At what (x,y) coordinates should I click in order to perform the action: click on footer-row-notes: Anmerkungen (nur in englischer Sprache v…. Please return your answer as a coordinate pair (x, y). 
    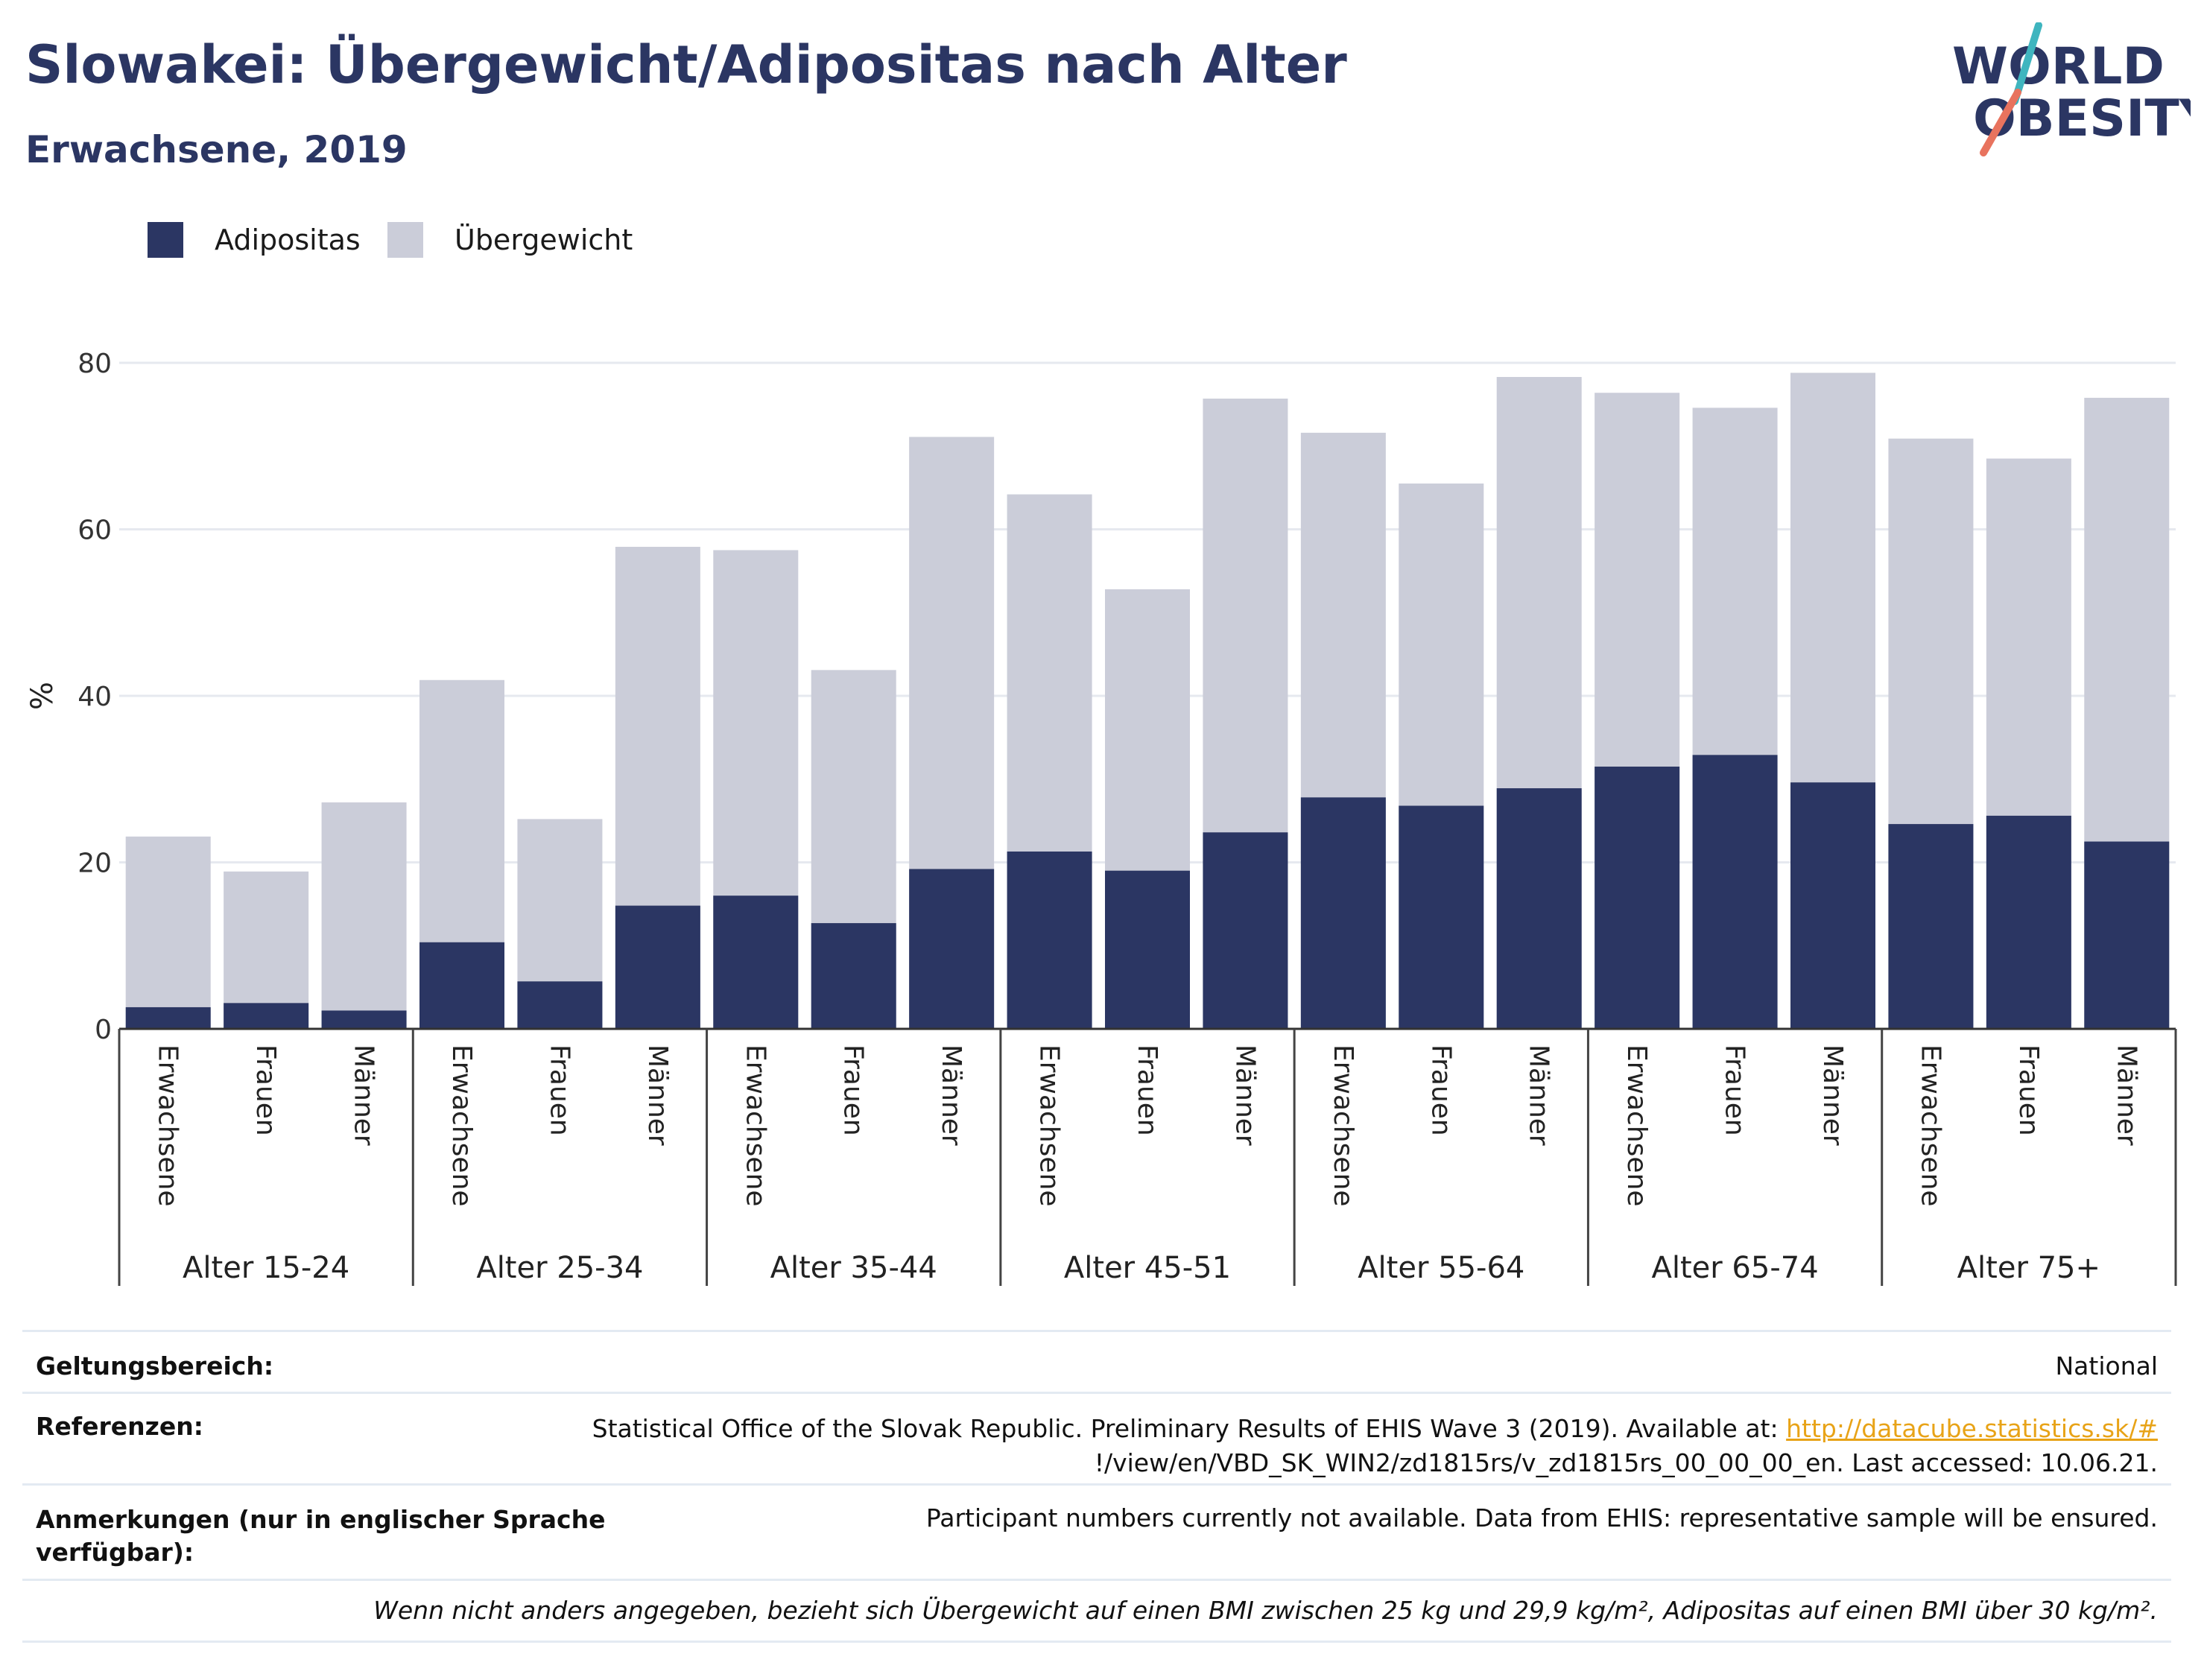
    Looking at the image, I should click on (1096, 1531).